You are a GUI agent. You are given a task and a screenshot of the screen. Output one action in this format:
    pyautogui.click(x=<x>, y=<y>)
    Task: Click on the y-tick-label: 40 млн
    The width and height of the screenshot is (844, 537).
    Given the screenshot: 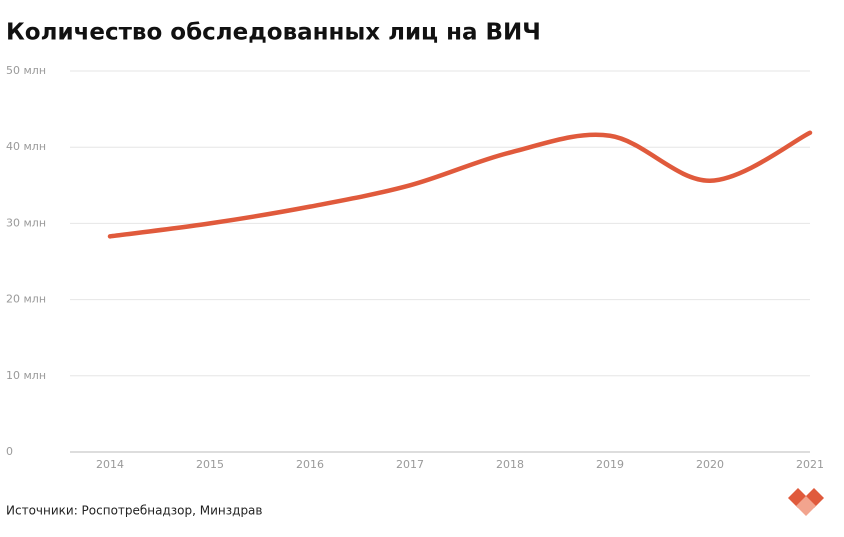 What is the action you would take?
    pyautogui.click(x=26, y=146)
    